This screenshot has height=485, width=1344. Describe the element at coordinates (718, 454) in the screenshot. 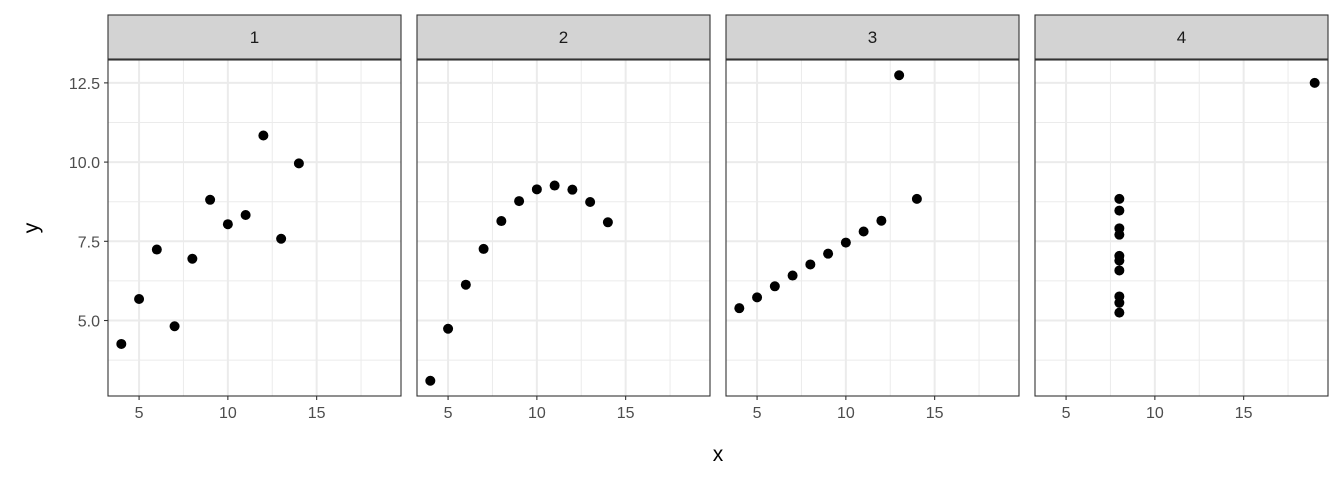

I see `x-axis-label: x` at that location.